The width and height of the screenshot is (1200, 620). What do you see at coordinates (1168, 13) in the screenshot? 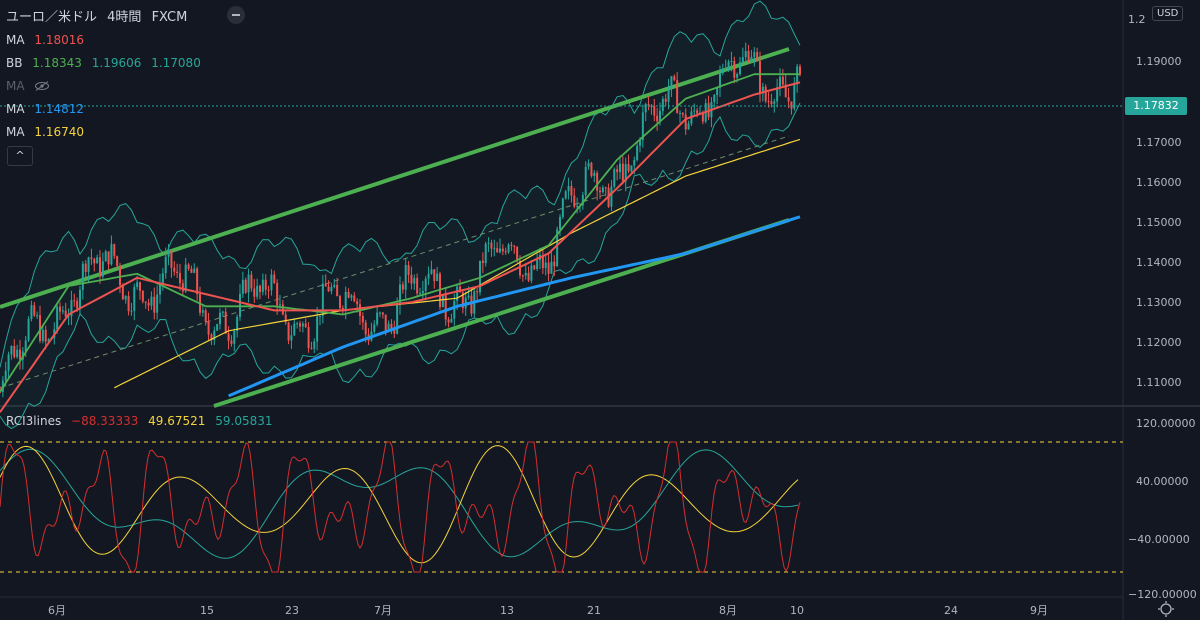
I see `currency-button: USD` at bounding box center [1168, 13].